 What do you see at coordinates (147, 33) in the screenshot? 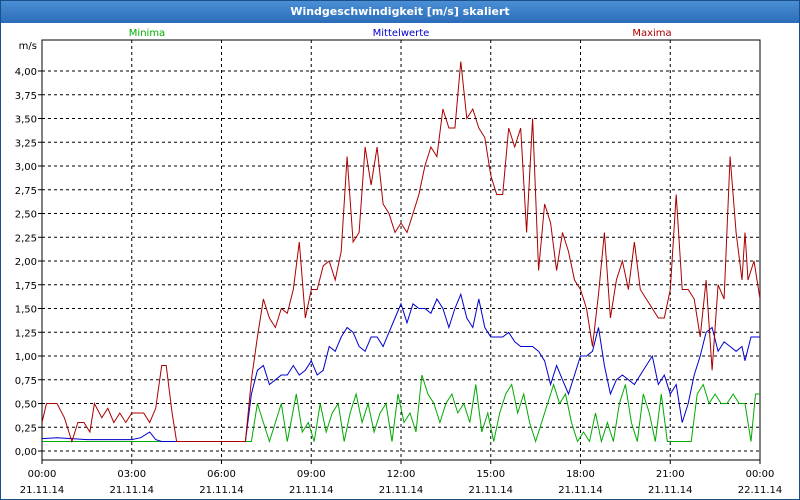
I see `legend-minima: Minima` at bounding box center [147, 33].